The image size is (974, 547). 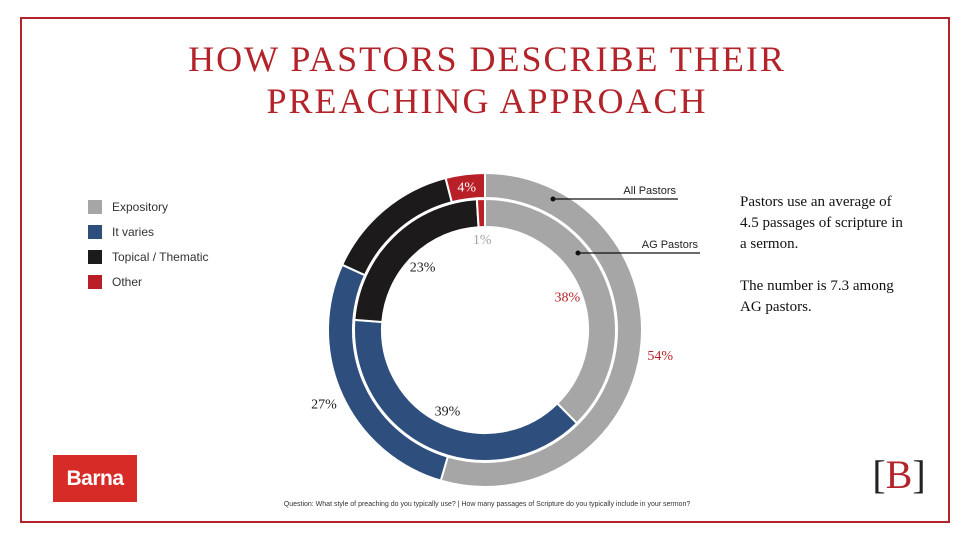 I want to click on legend-label-topical: Topical / Thematic, so click(x=160, y=257).